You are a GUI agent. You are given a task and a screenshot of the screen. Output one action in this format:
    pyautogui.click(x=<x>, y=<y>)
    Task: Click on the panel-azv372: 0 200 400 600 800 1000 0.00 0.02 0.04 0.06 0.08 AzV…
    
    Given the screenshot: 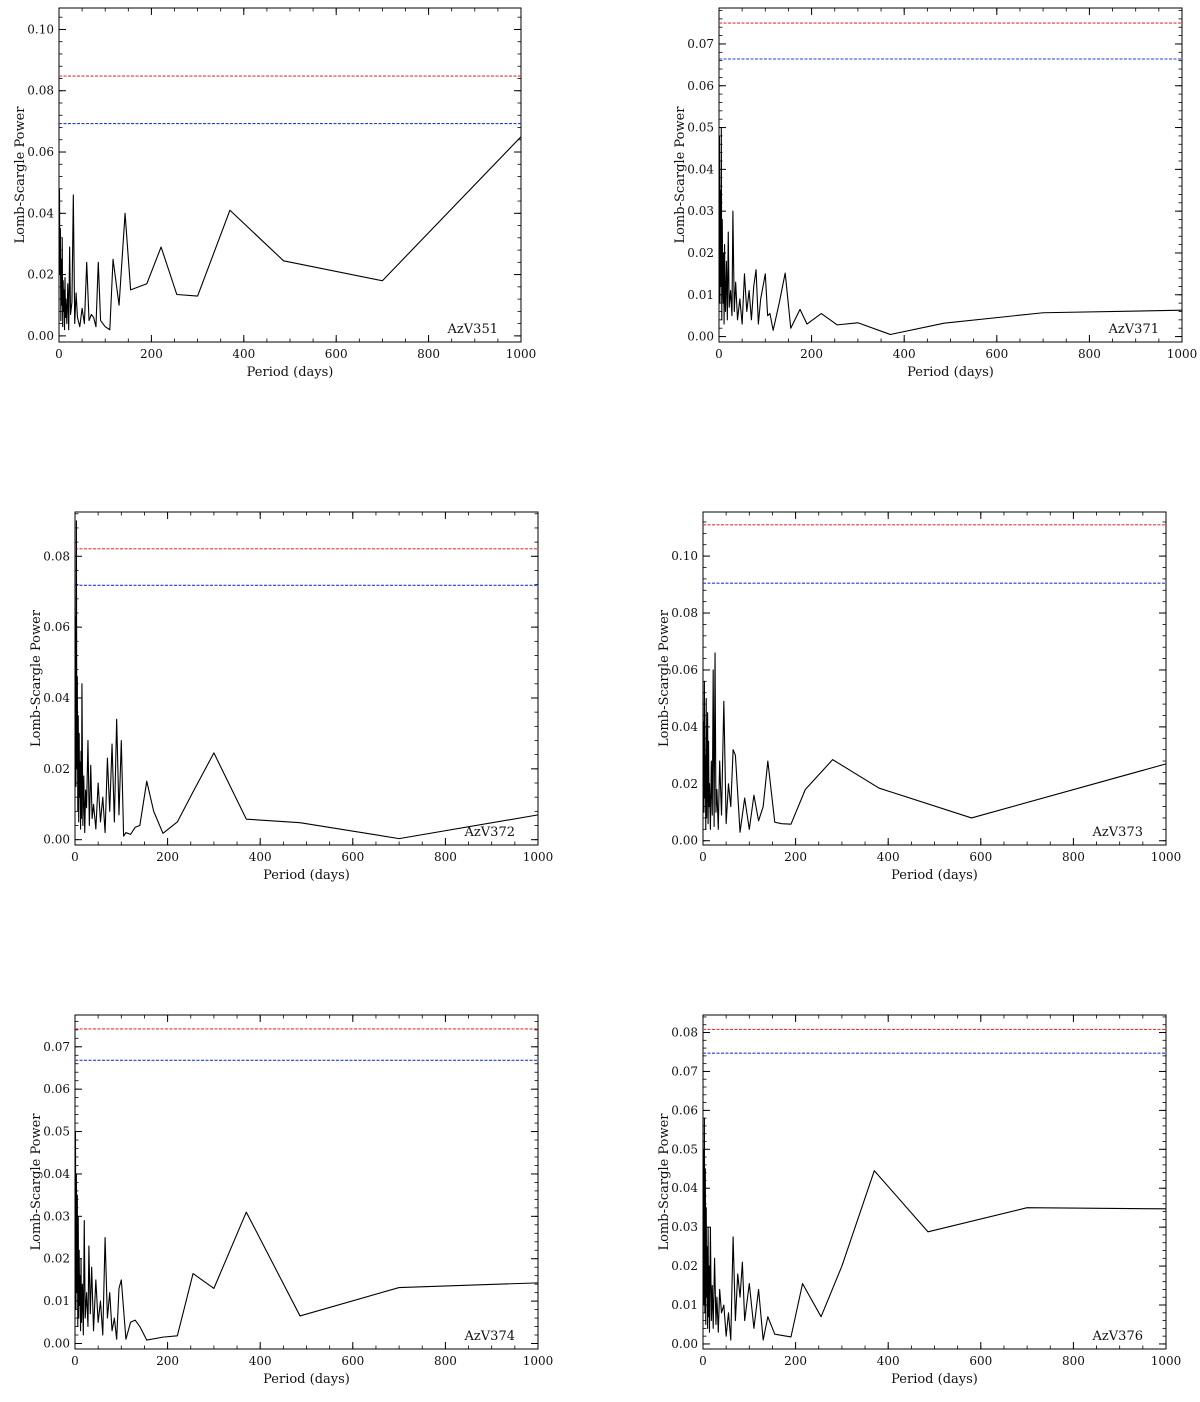 What is the action you would take?
    pyautogui.click(x=291, y=697)
    